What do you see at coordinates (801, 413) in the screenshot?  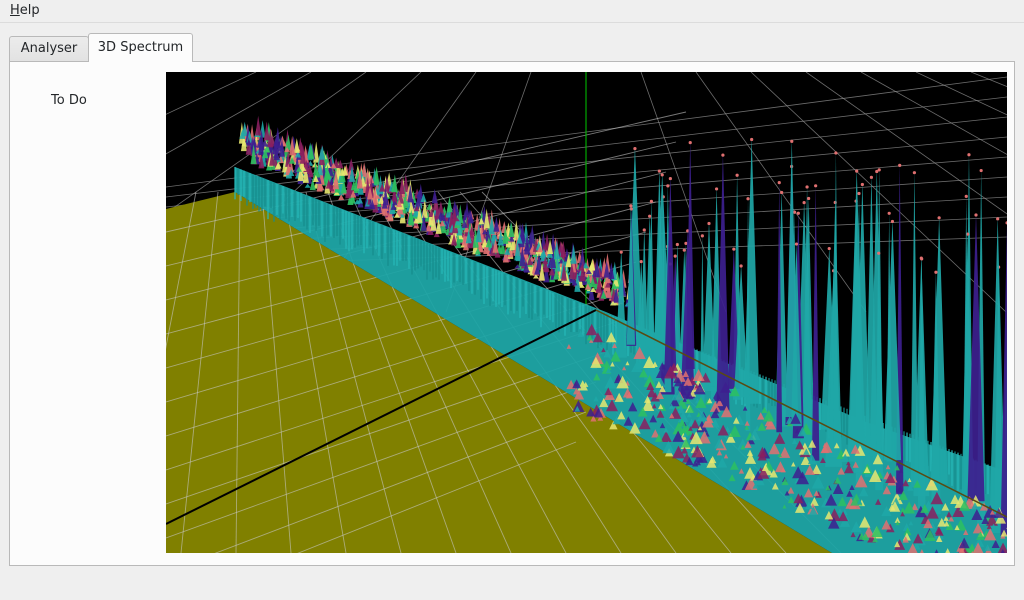 I see `frequency-axis-line-far` at bounding box center [801, 413].